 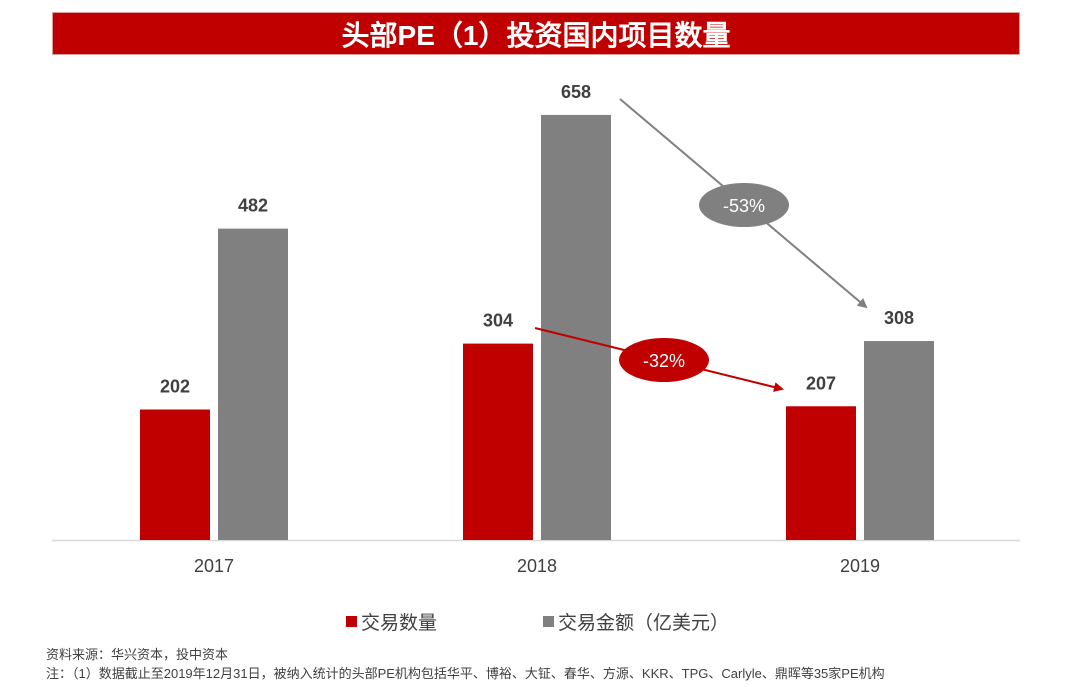 I want to click on data-label: 482, so click(x=253, y=206).